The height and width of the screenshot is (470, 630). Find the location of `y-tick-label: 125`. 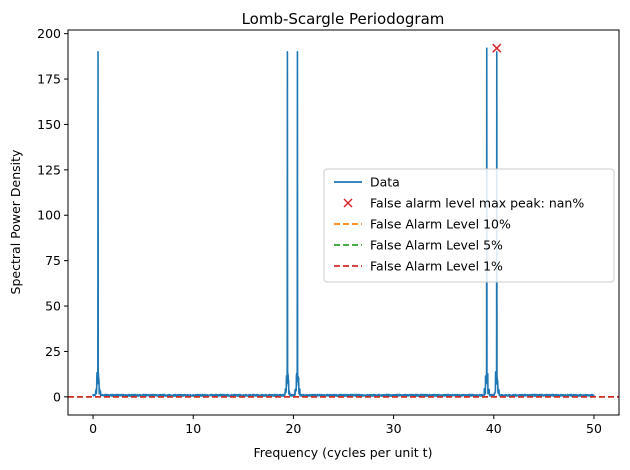

y-tick-label: 125 is located at coordinates (49, 169).